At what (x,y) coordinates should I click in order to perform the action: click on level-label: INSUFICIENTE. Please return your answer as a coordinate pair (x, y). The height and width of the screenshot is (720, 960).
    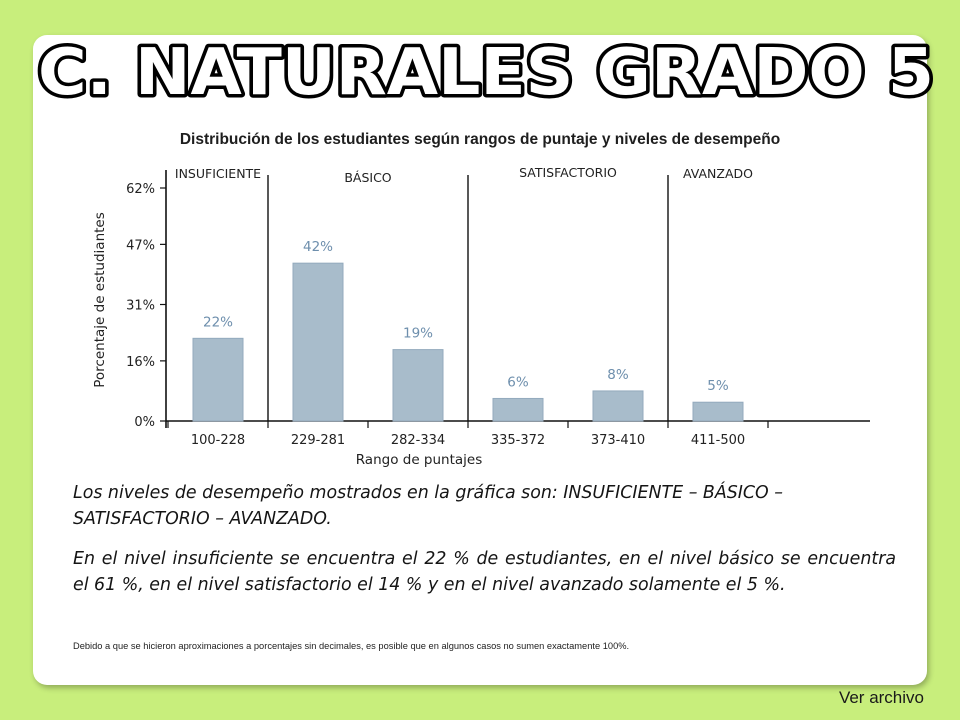
    Looking at the image, I should click on (218, 173).